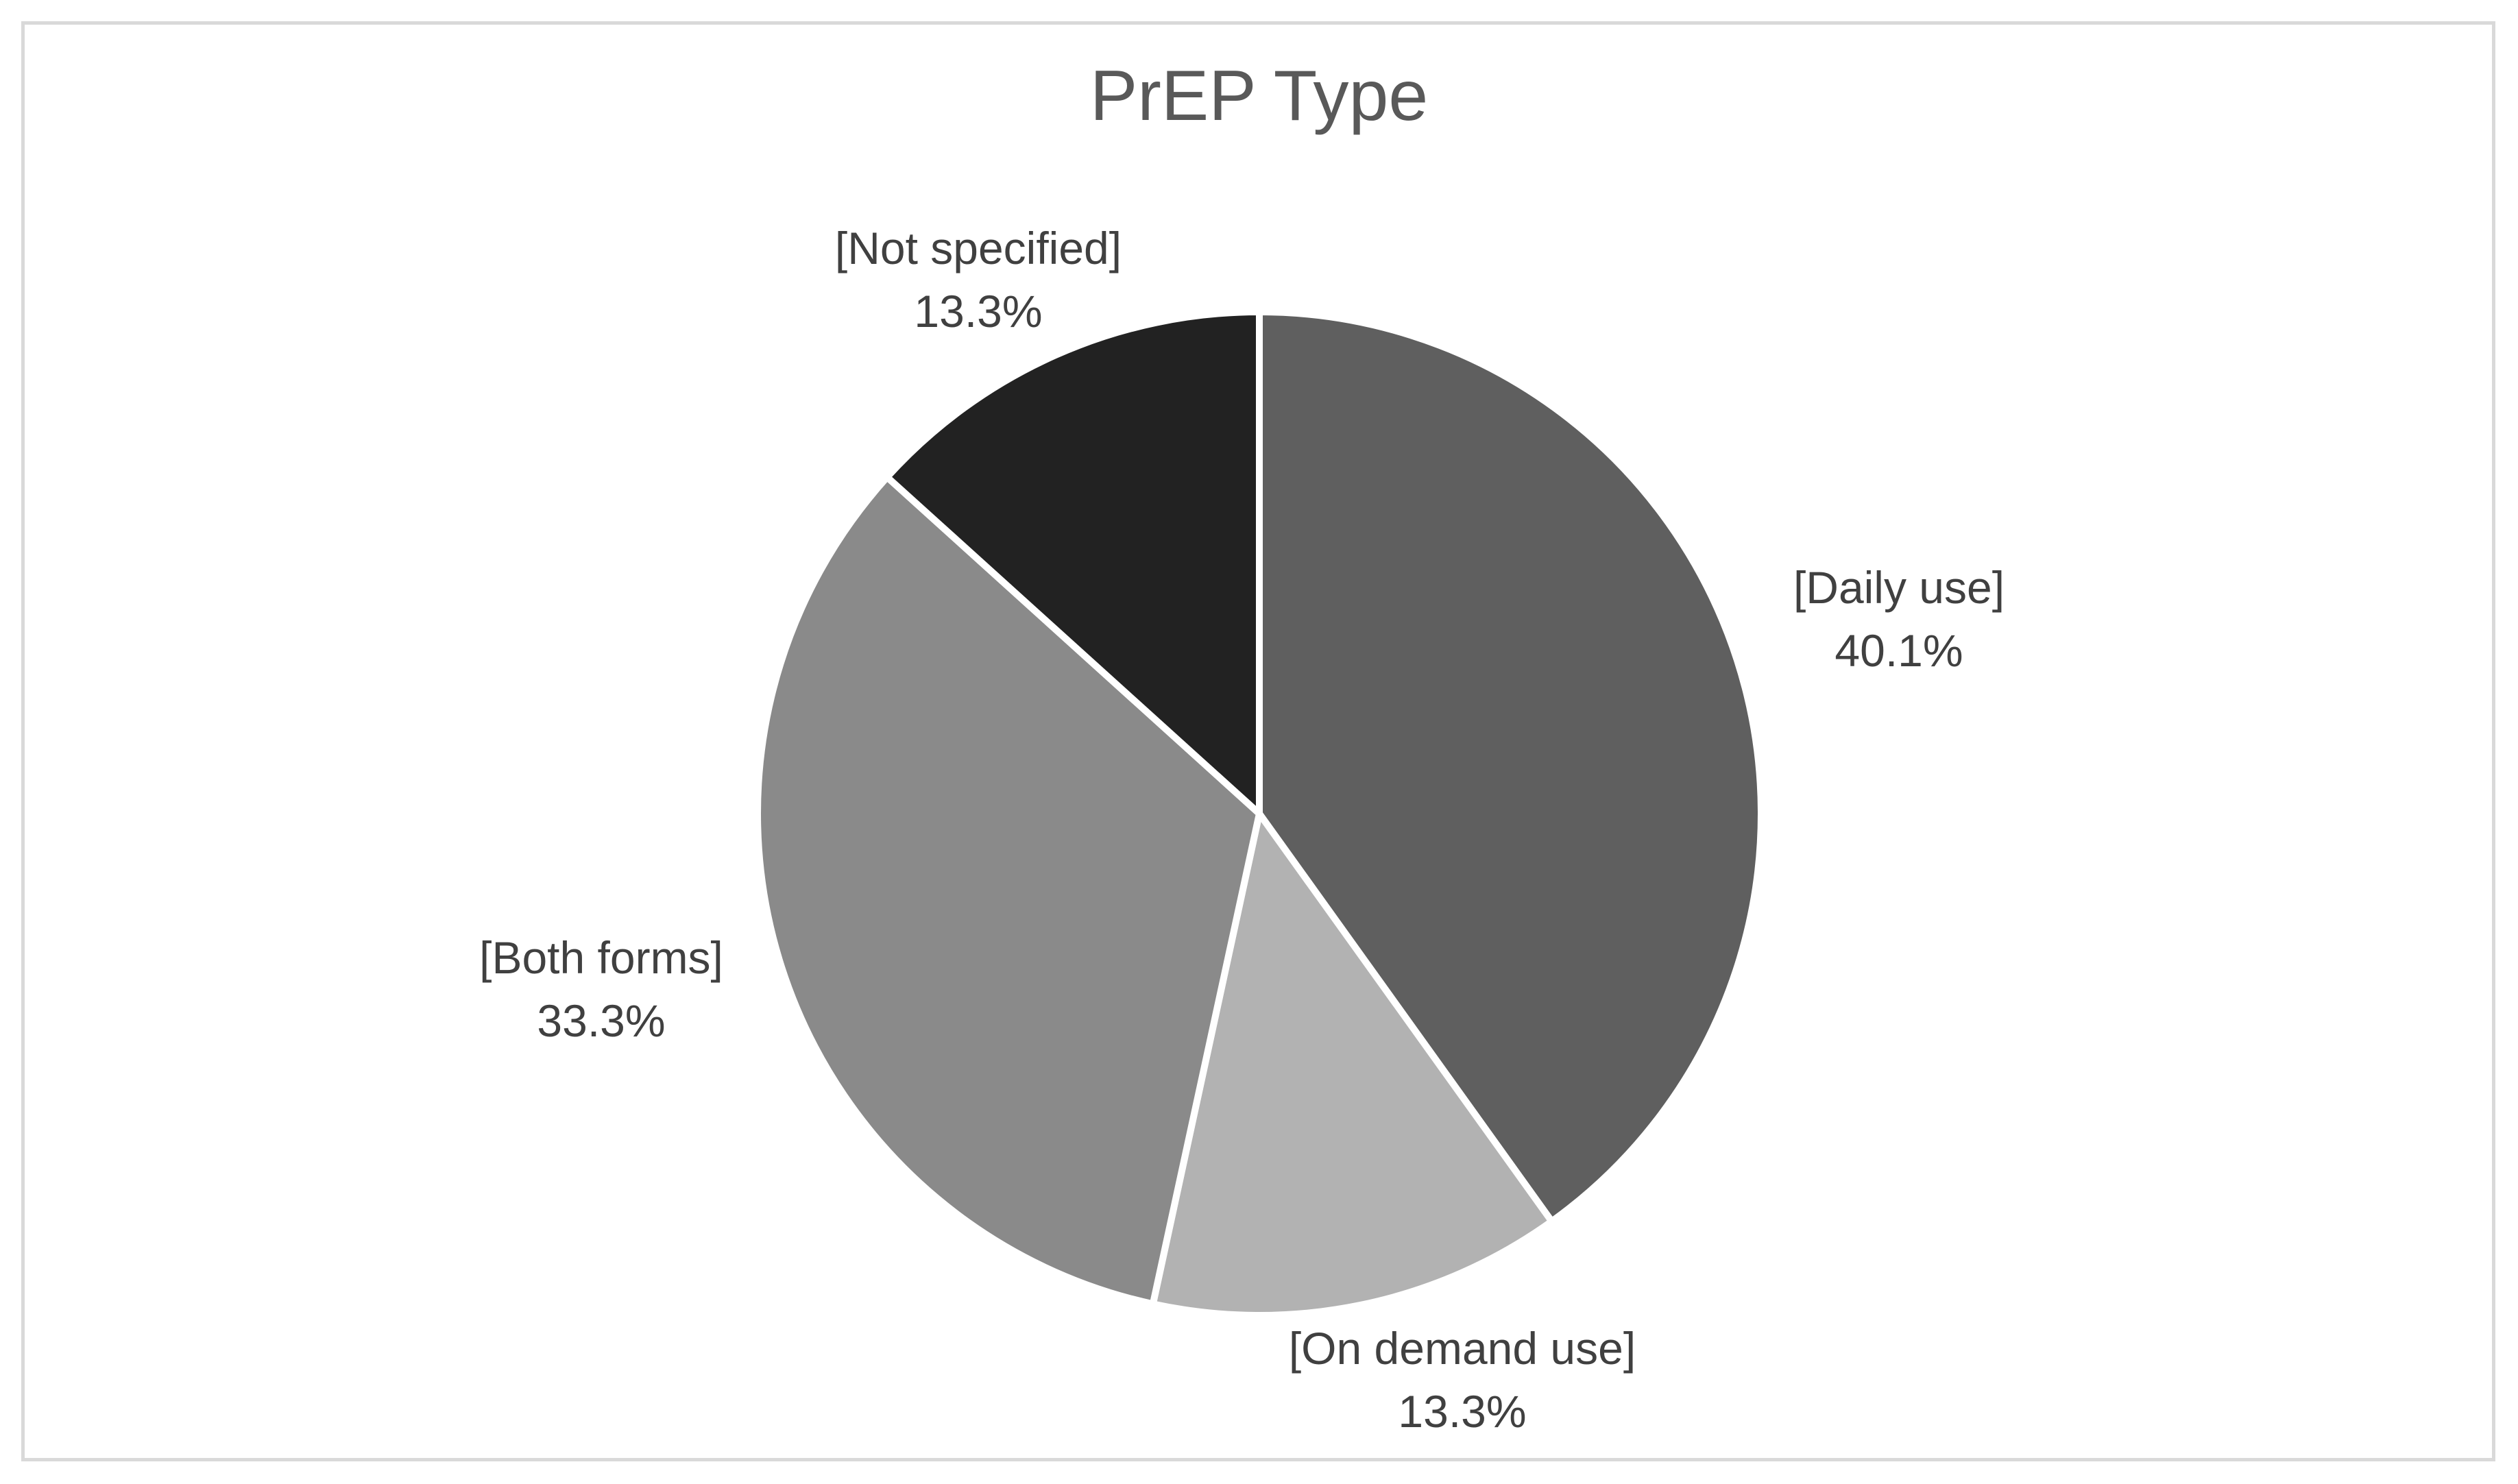 The image size is (2518, 1484). I want to click on slice-value-both-forms: 33.3%, so click(601, 1020).